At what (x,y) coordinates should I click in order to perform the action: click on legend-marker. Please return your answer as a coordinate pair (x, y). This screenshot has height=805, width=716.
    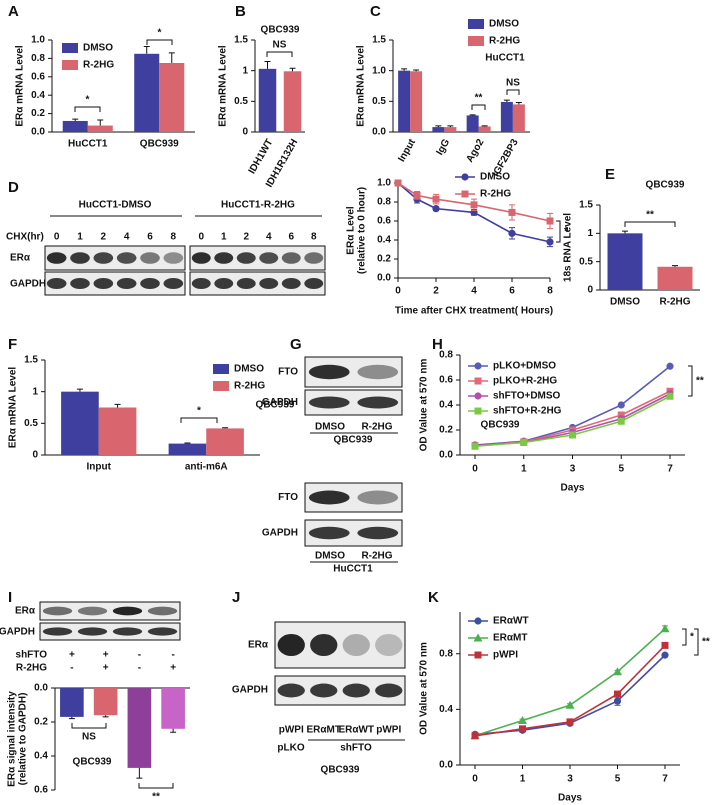
    Looking at the image, I should click on (478, 637).